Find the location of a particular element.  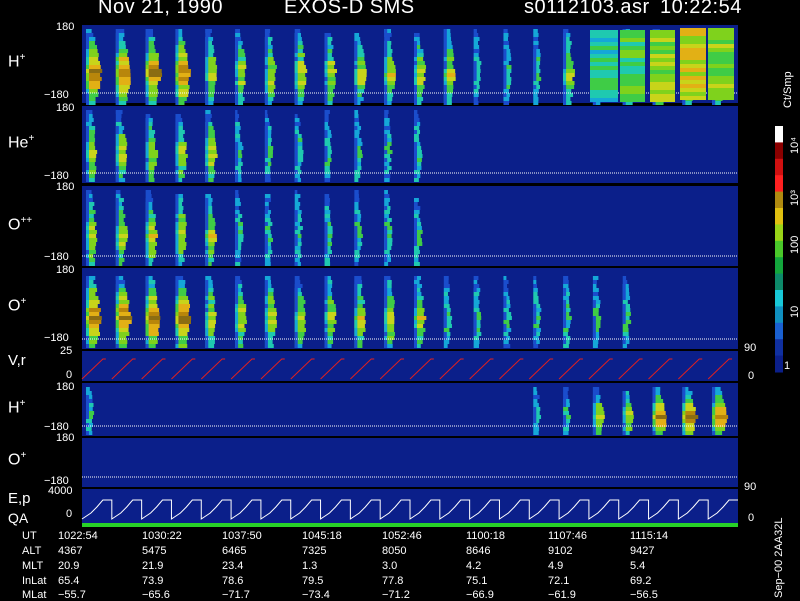

y-tick-bottom: −180 is located at coordinates (56, 257).